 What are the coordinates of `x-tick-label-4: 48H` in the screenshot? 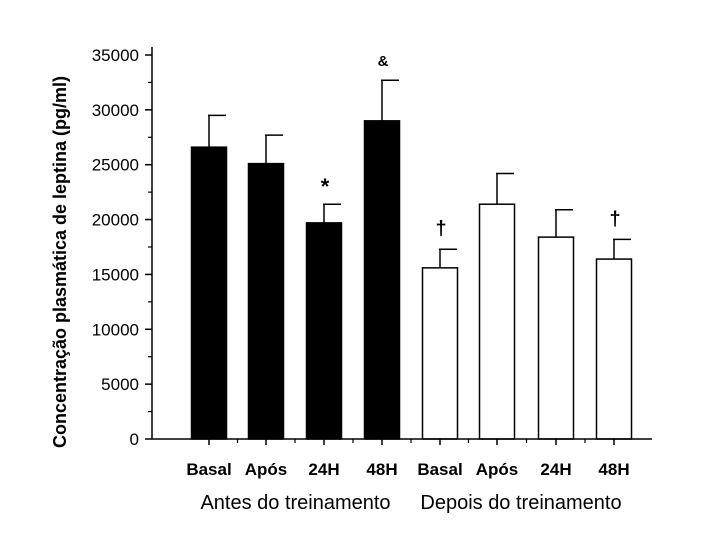 It's located at (381, 469).